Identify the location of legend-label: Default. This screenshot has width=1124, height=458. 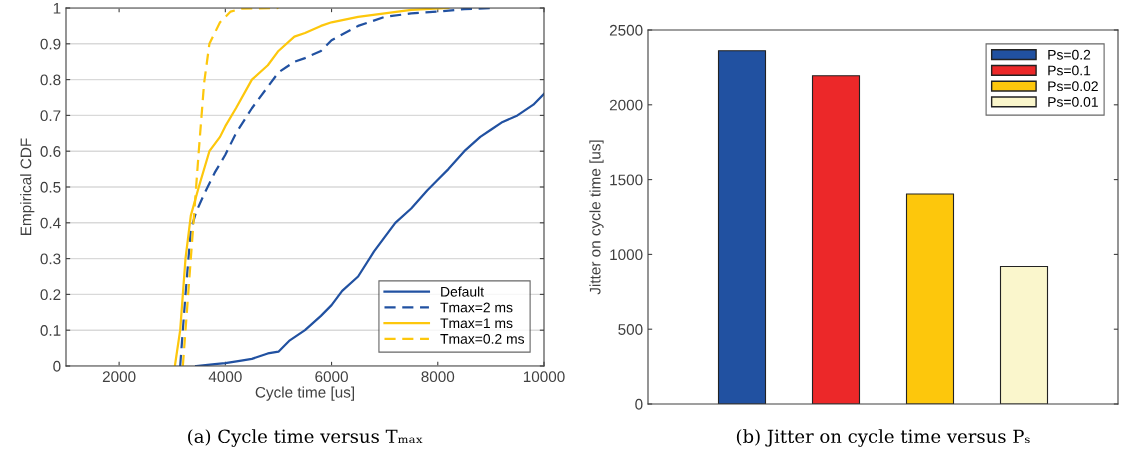
(462, 291).